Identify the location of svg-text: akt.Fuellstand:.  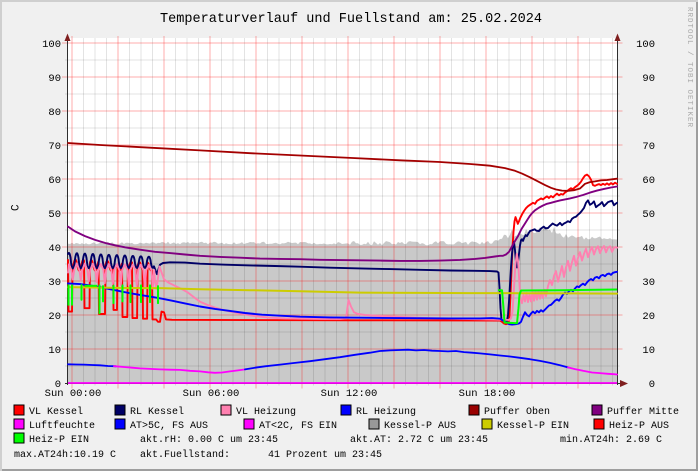
(185, 455).